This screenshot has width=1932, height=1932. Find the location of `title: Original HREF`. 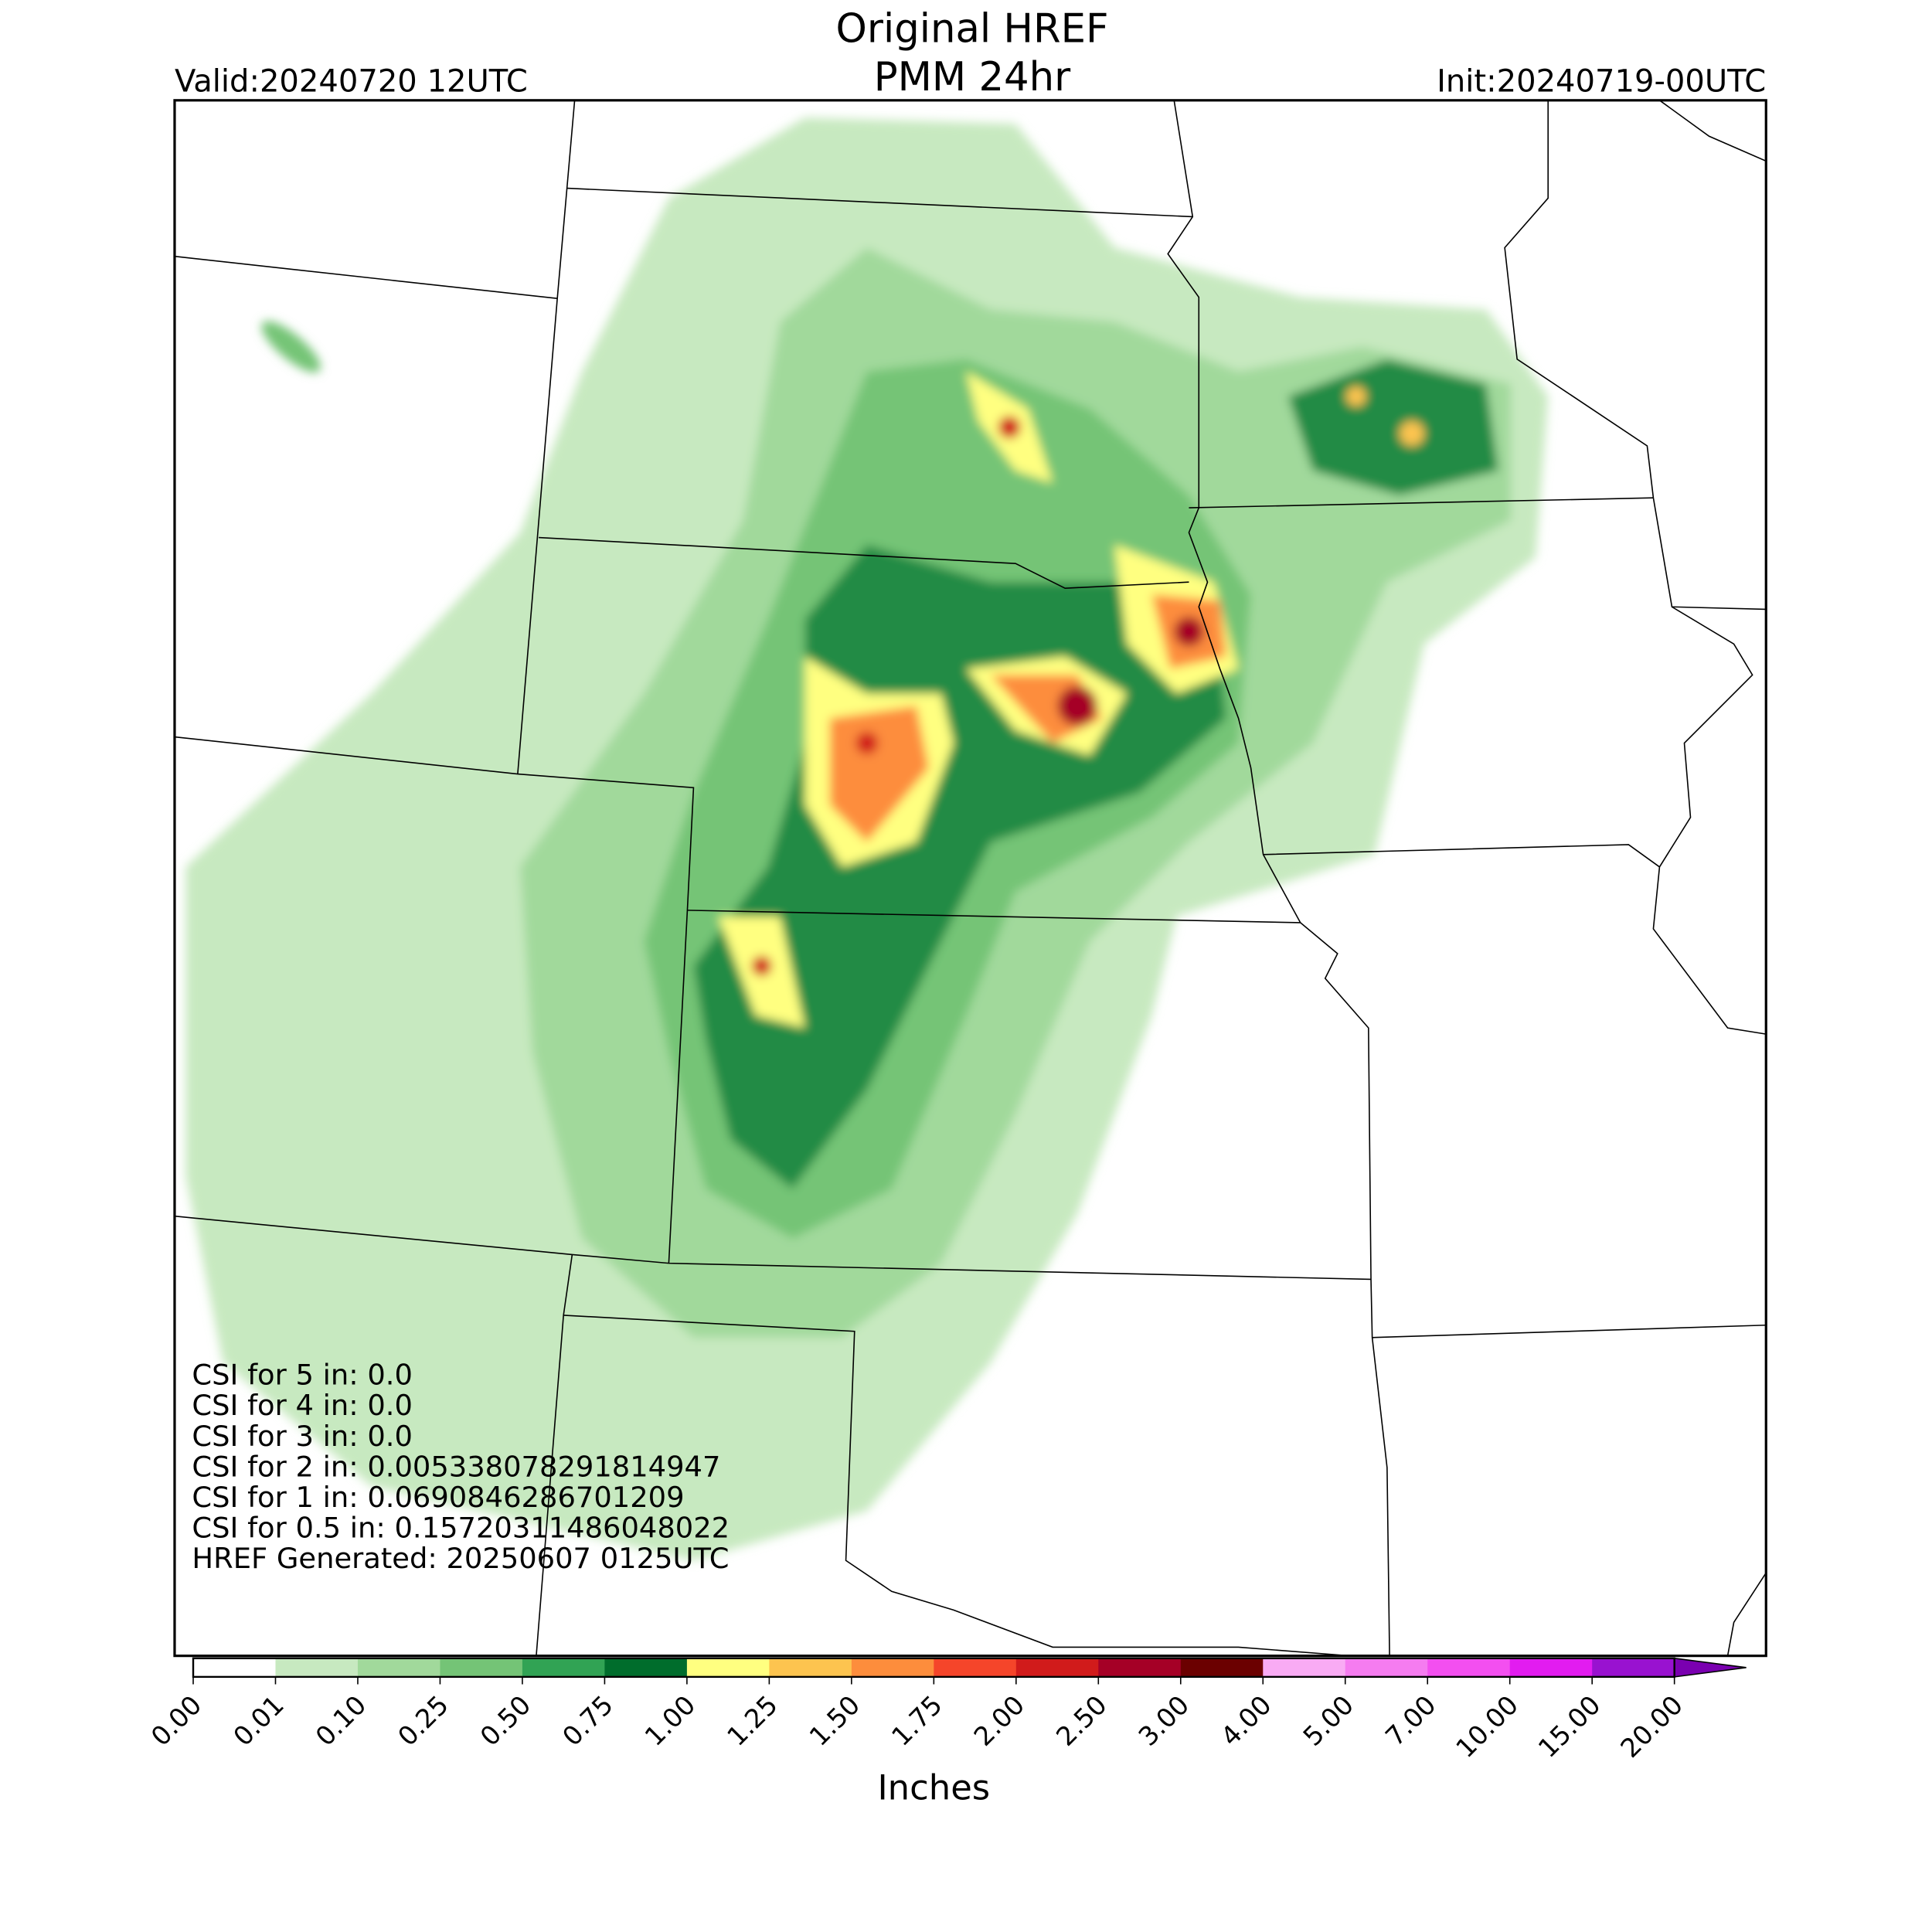

title: Original HREF is located at coordinates (972, 29).